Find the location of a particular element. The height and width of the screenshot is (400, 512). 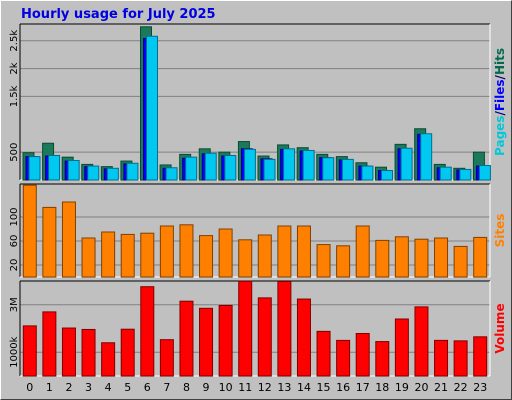

xtick-label: 0 is located at coordinates (29, 387).